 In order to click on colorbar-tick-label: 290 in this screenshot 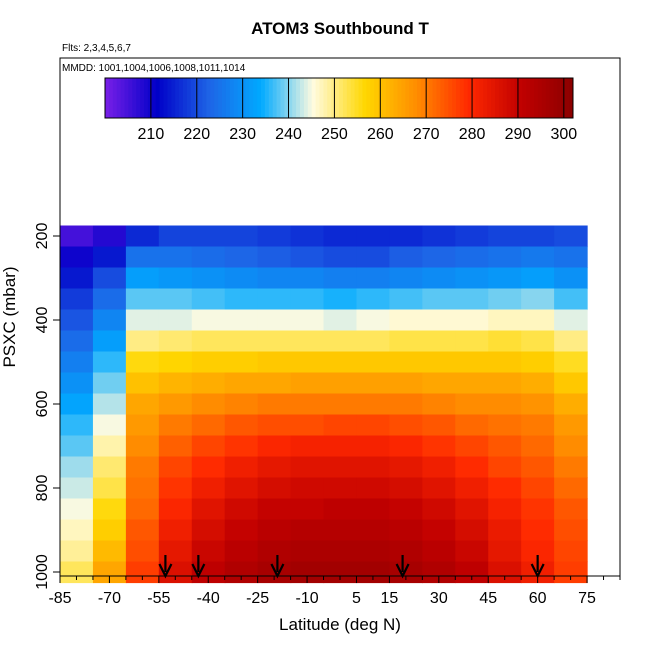, I will do `click(518, 134)`.